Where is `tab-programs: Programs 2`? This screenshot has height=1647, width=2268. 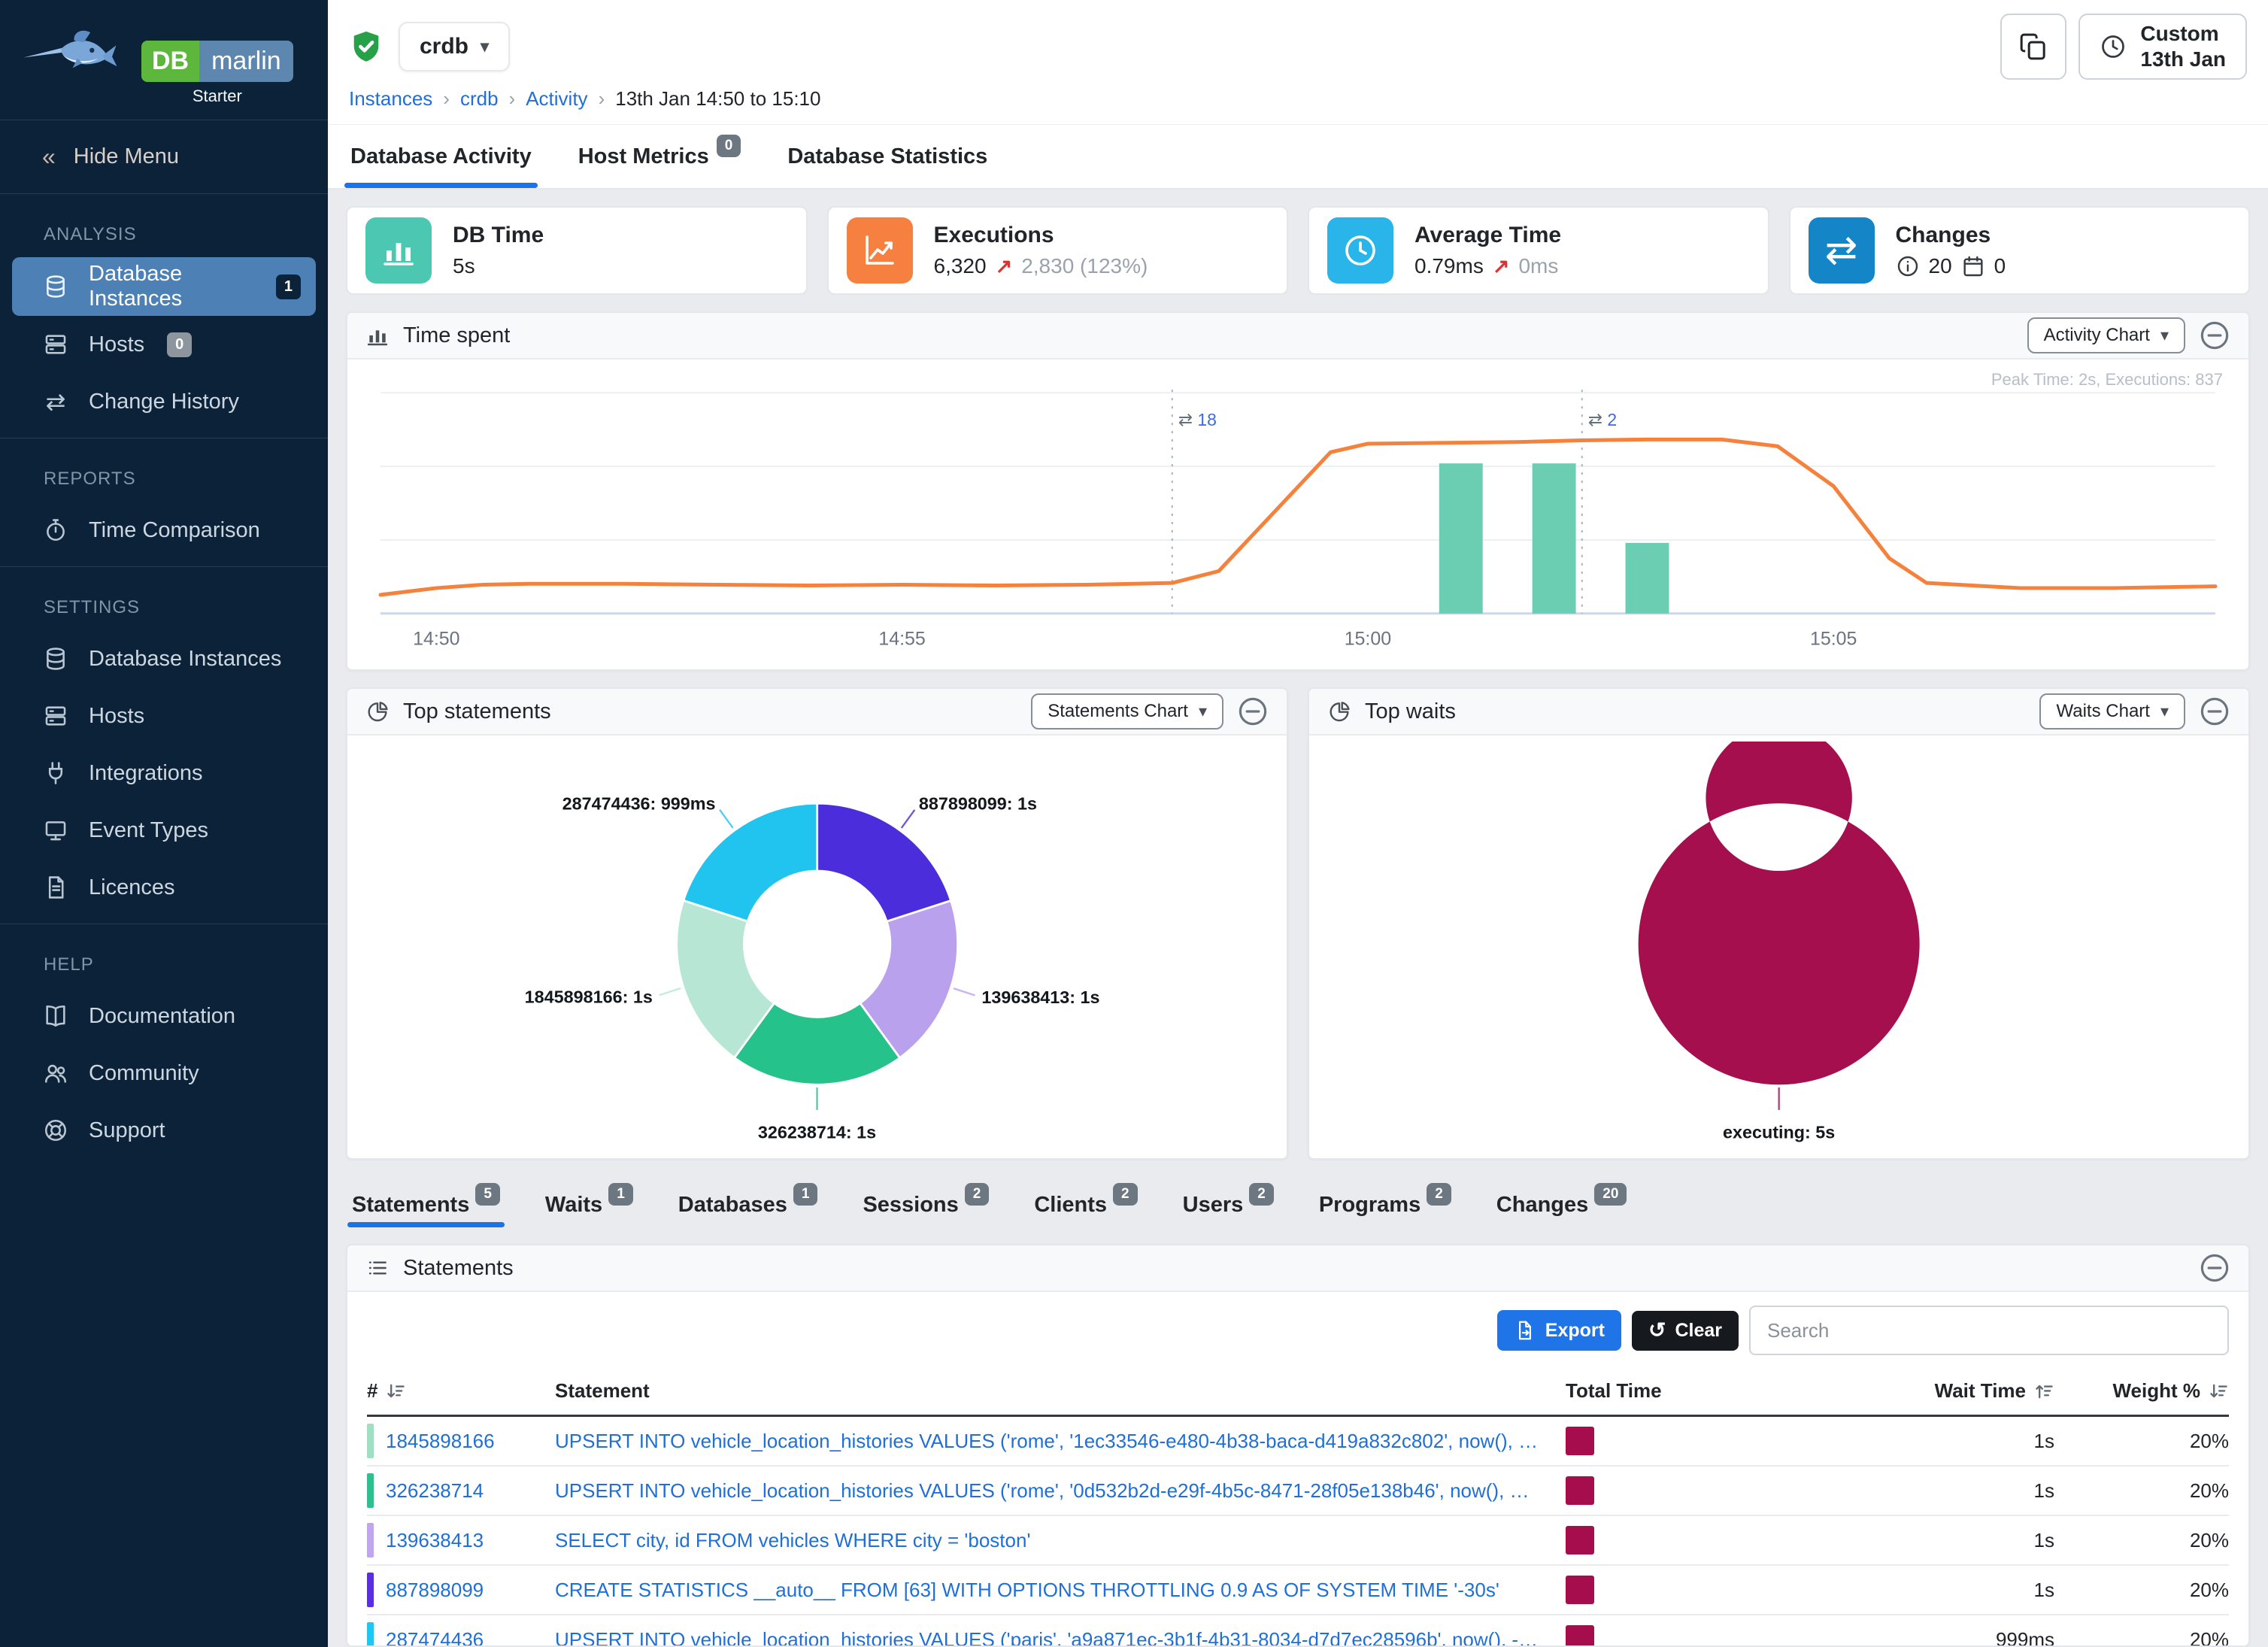 tab-programs: Programs 2 is located at coordinates (1385, 1205).